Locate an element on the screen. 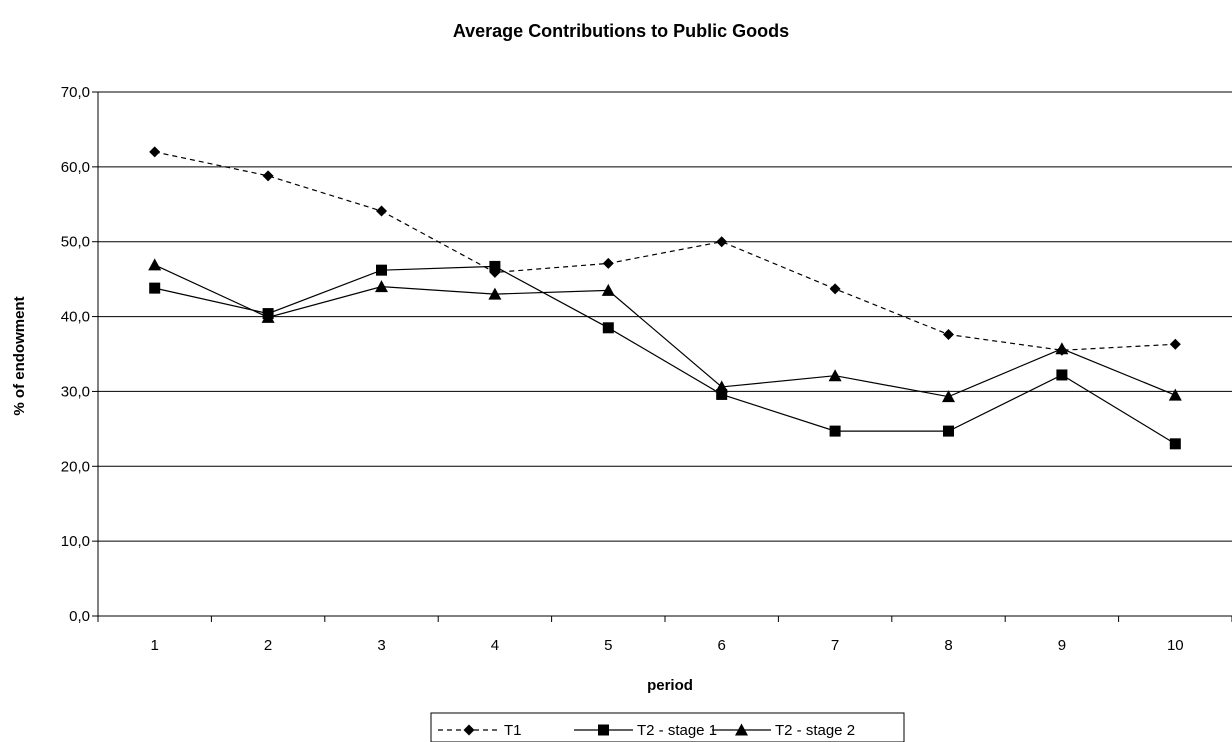 This screenshot has width=1232, height=742. x-tick-label: 2 is located at coordinates (268, 645).